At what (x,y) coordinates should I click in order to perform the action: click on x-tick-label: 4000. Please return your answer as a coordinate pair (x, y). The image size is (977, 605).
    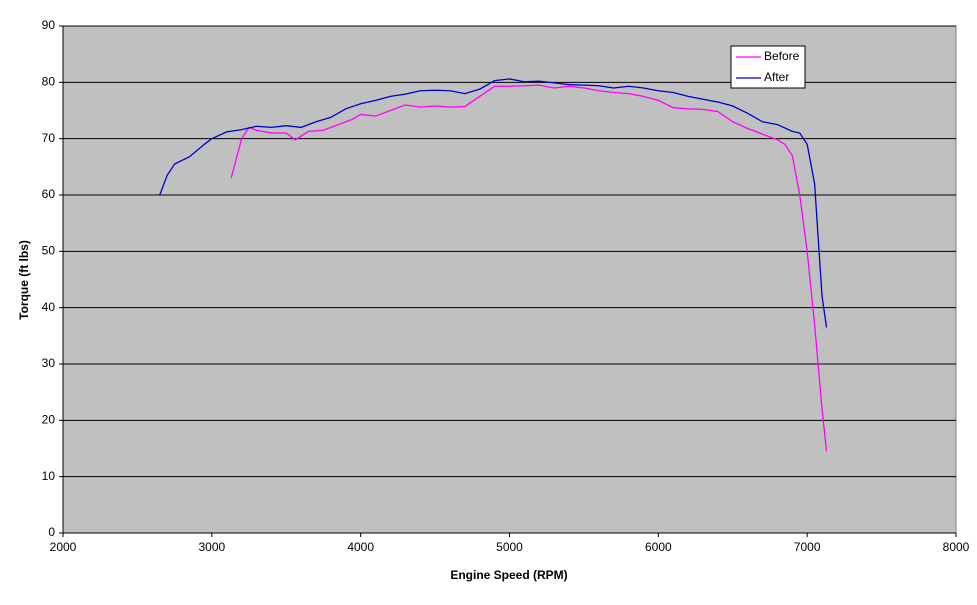
    Looking at the image, I should click on (360, 547).